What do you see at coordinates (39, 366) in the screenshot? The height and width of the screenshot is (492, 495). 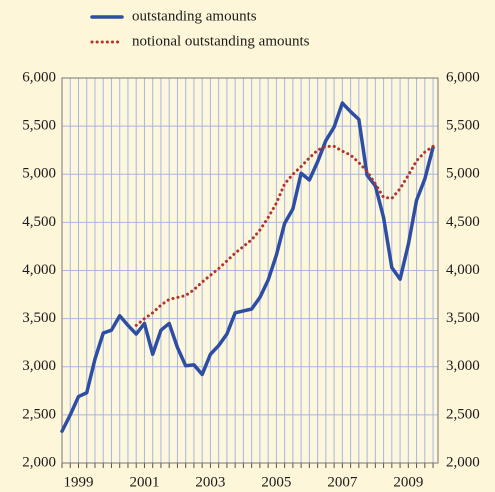 I see `y-tick-label: 3,000` at bounding box center [39, 366].